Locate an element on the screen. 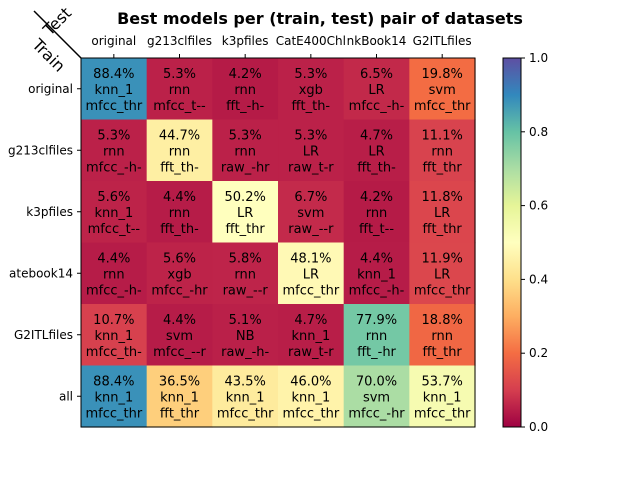  y-tick-label: k3pfiles is located at coordinates (49, 212).